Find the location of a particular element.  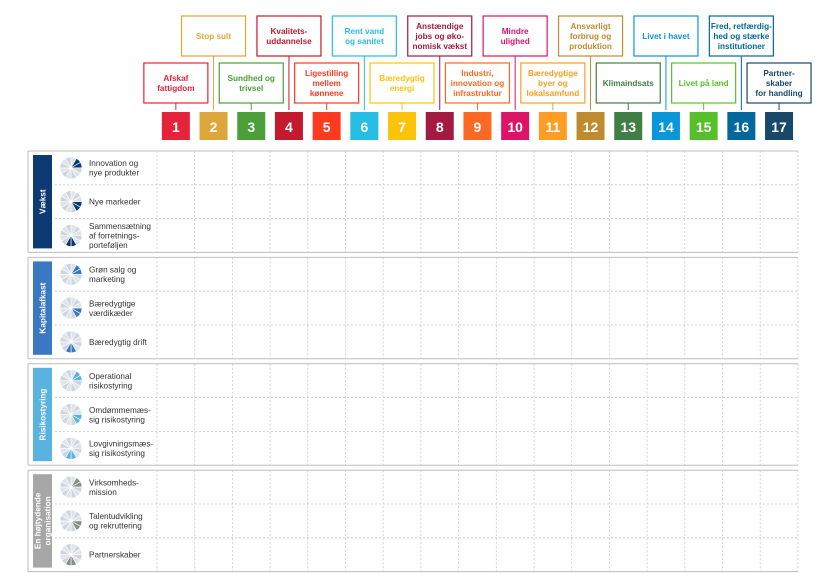

goal-number: 10 is located at coordinates (515, 127).